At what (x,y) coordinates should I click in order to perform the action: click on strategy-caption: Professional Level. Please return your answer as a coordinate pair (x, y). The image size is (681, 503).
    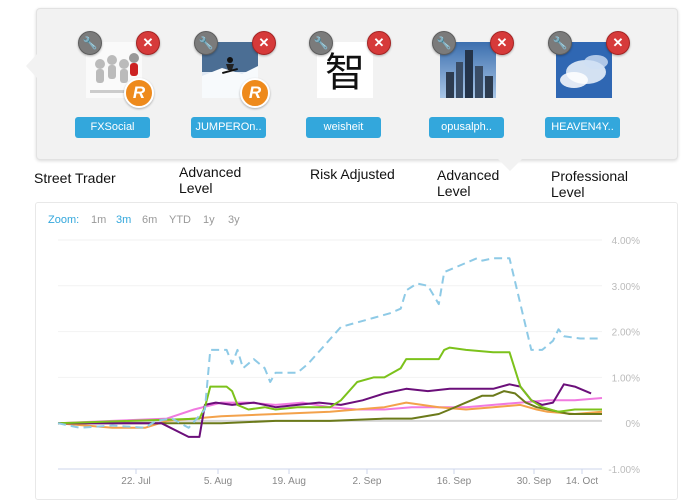
    Looking at the image, I should click on (606, 184).